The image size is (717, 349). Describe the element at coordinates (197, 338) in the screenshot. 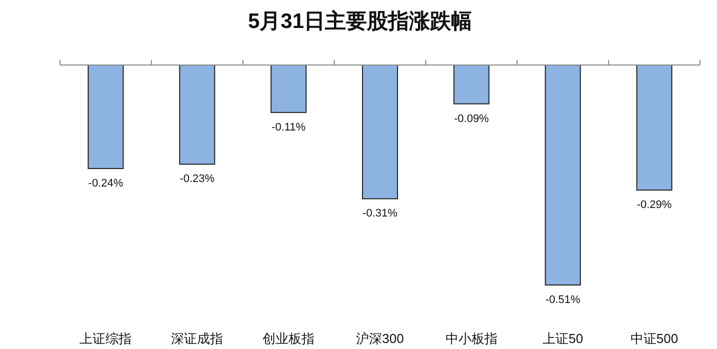

I see `x-tick-label: 深证成指` at that location.